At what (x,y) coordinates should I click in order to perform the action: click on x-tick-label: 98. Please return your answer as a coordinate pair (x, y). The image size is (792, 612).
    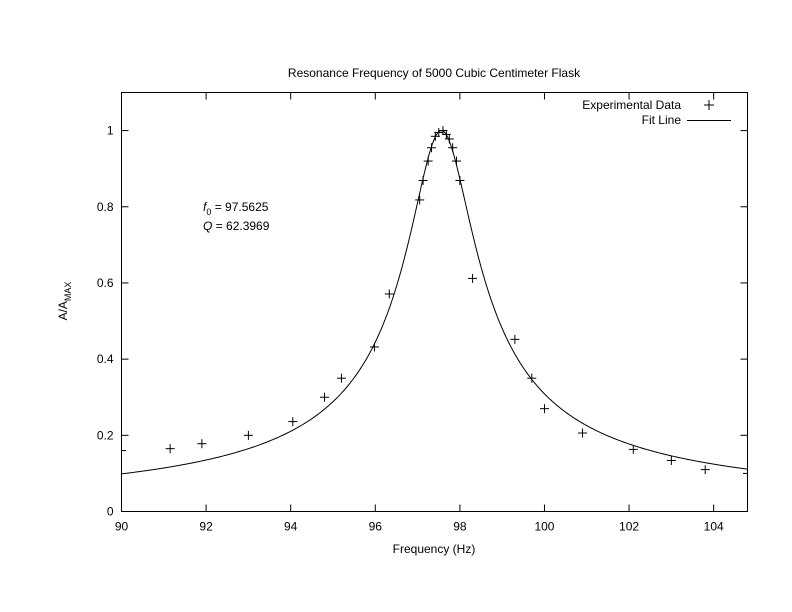
    Looking at the image, I should click on (460, 527).